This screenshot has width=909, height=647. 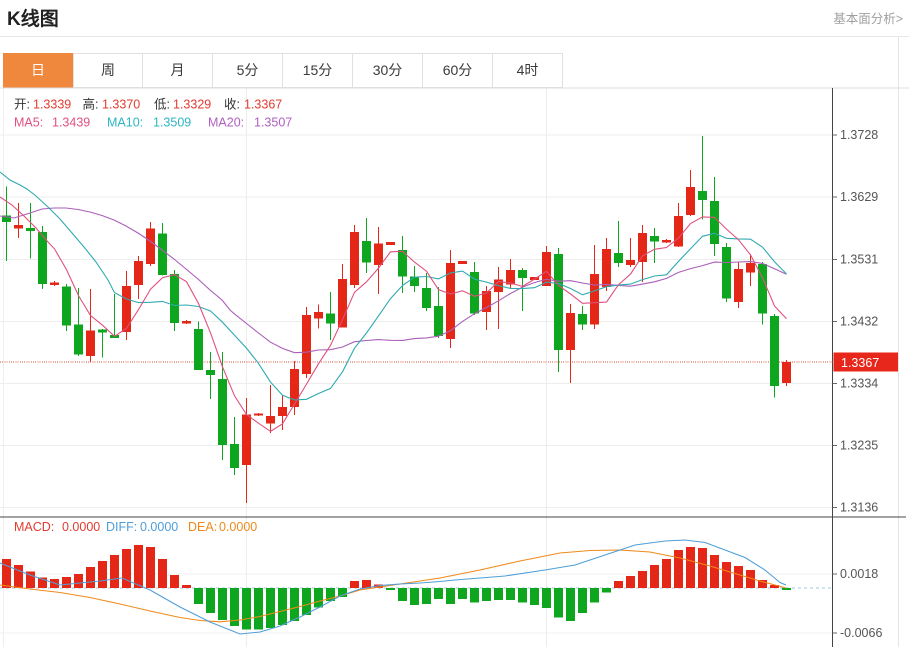 What do you see at coordinates (202, 527) in the screenshot?
I see `svg-text: DEA:` at bounding box center [202, 527].